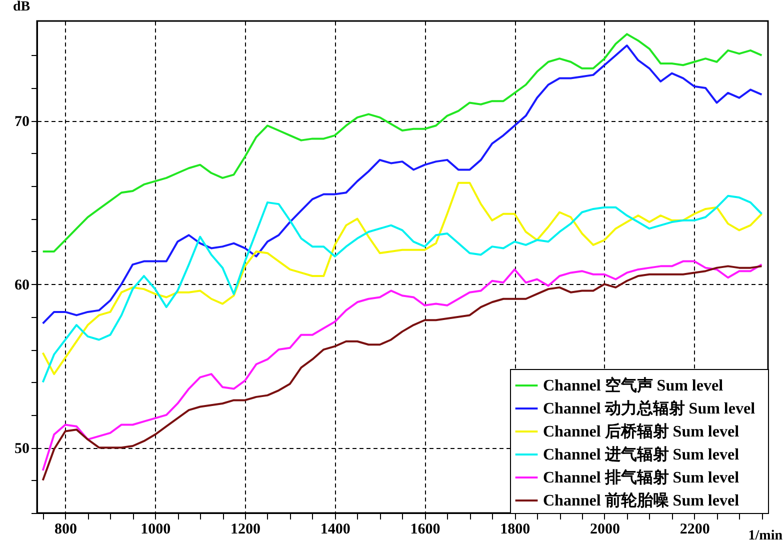 The image size is (784, 546). What do you see at coordinates (641, 477) in the screenshot?
I see `legend-label: Channel 排气辐射 Sum level` at bounding box center [641, 477].